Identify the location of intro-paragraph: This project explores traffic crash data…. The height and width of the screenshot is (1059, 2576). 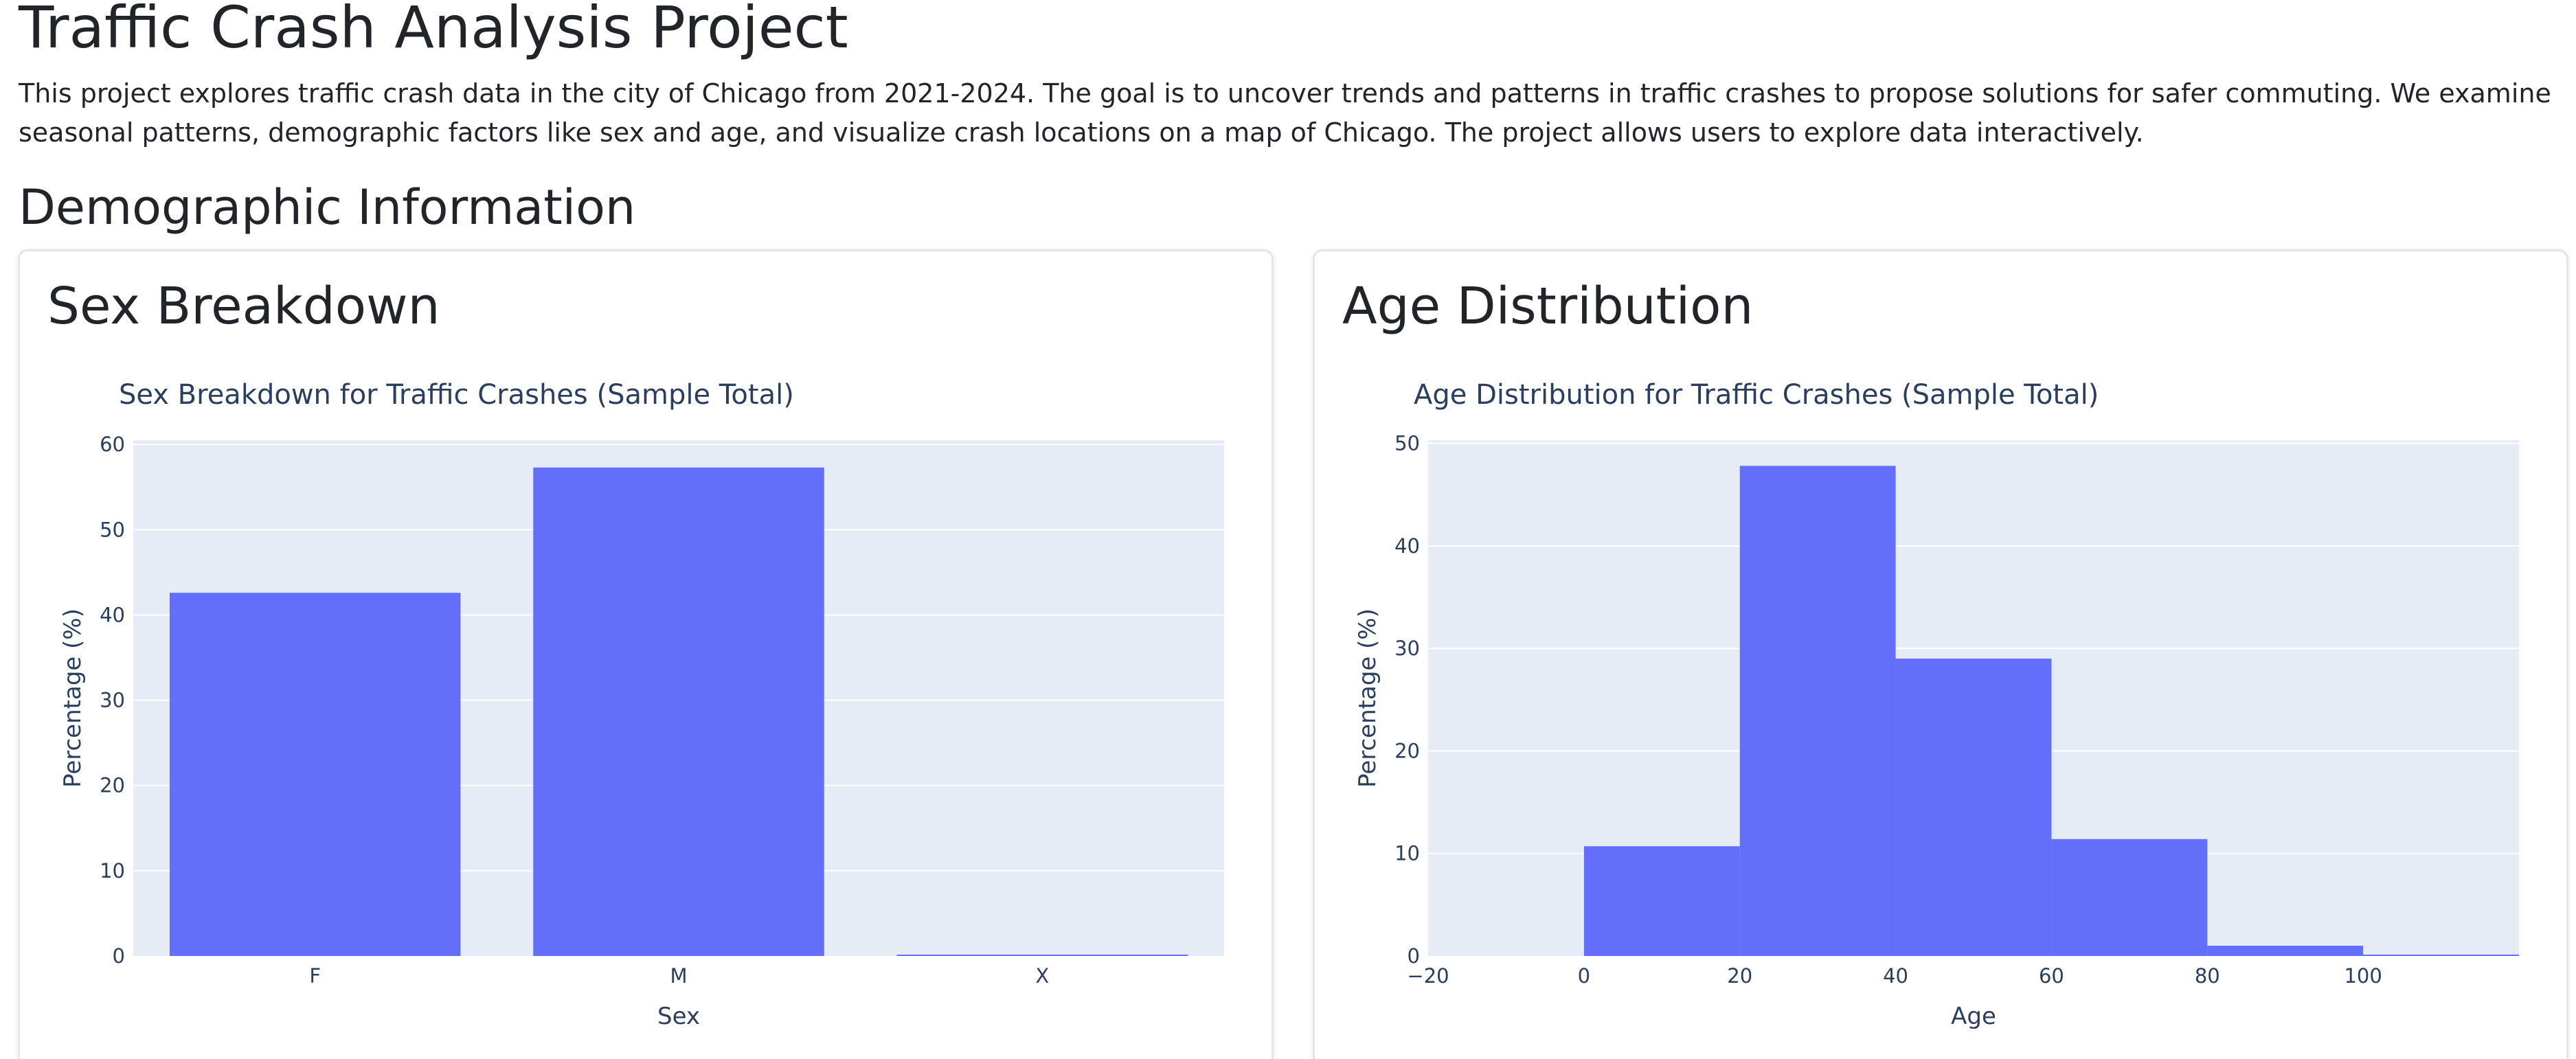
(1285, 113).